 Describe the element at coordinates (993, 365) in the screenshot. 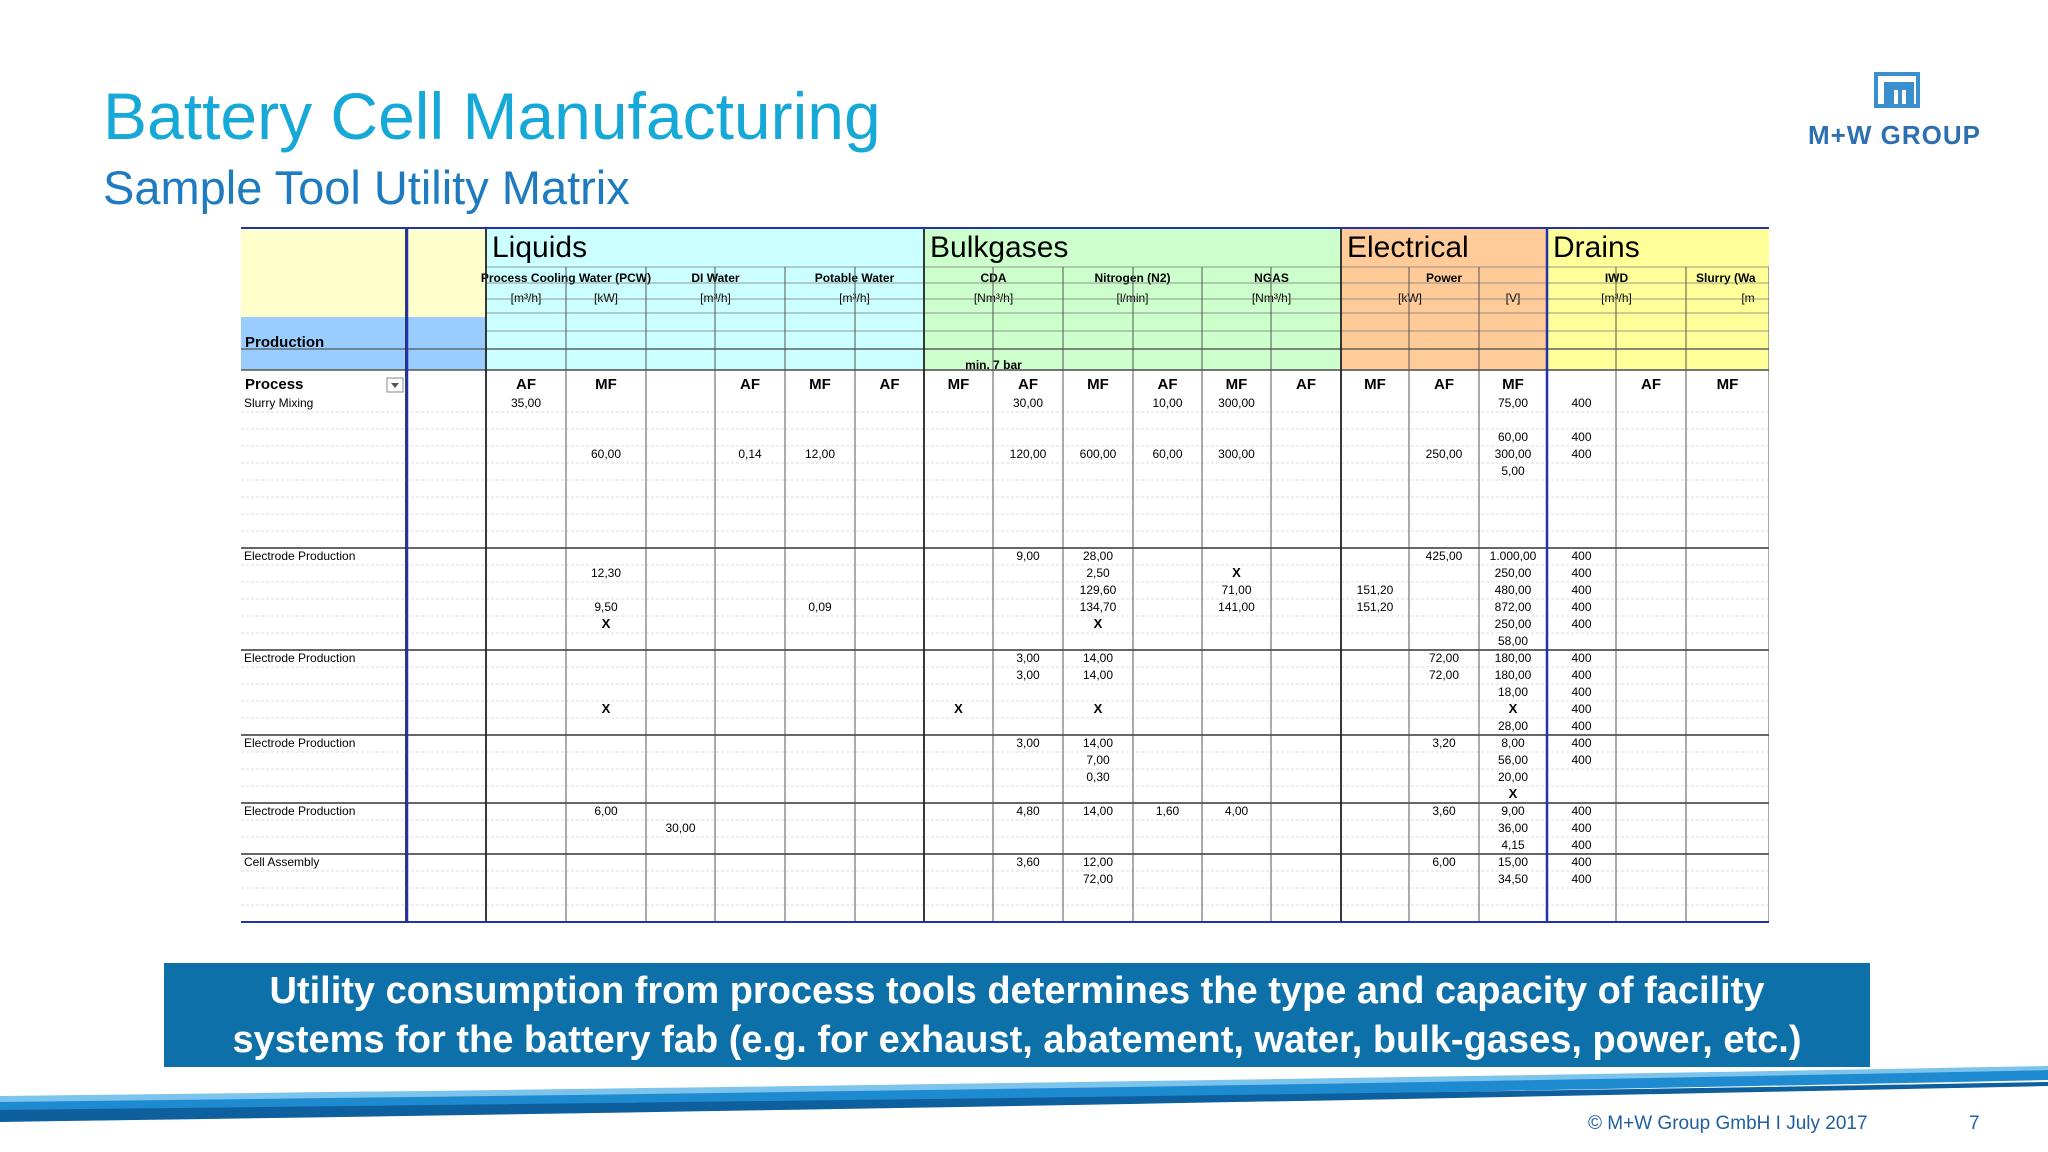

I see `note-min-pressure: min. 7 bar` at that location.